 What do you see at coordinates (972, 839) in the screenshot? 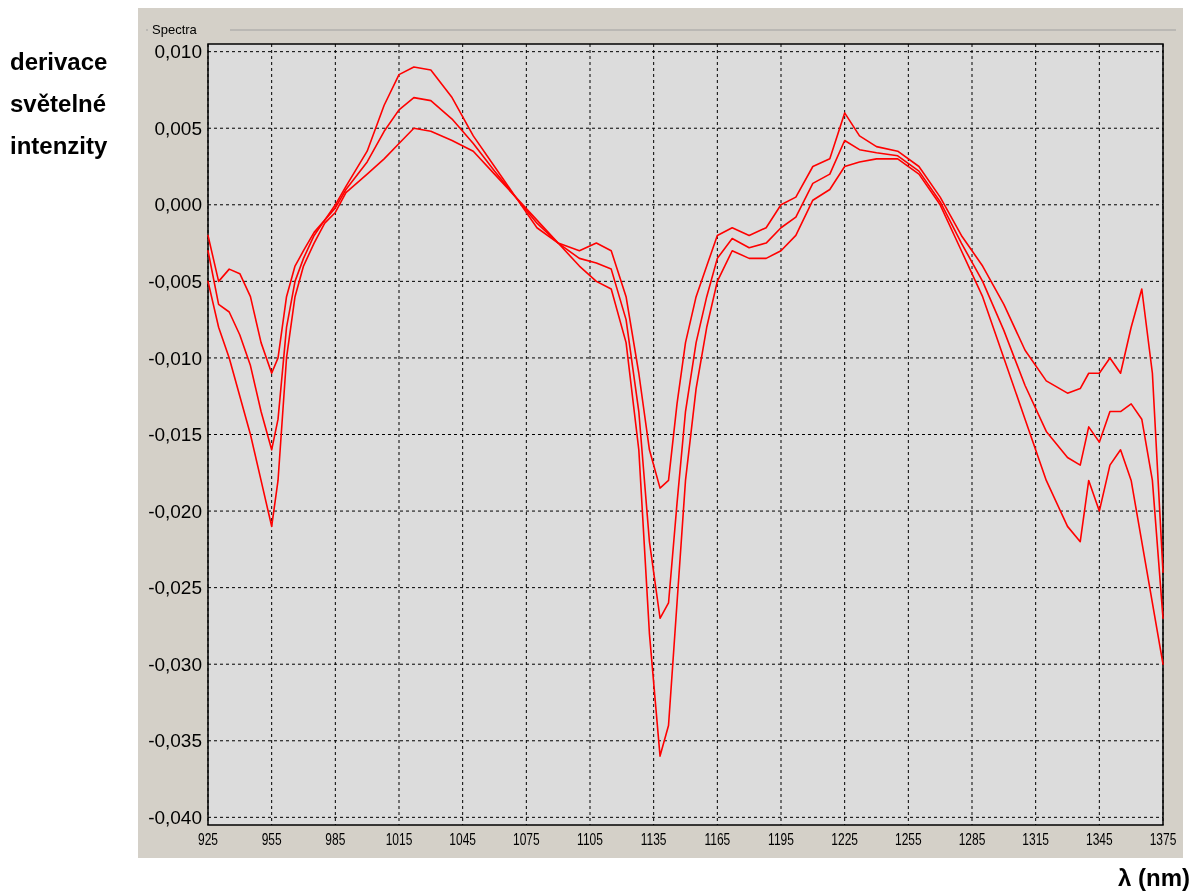
I see `x-tick-label: 1285` at bounding box center [972, 839].